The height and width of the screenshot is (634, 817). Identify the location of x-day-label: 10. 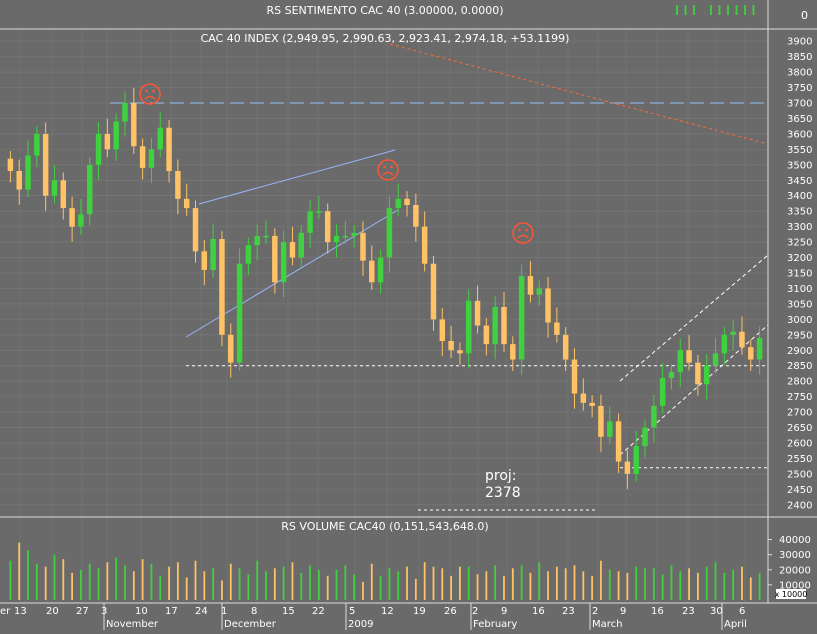
(141, 611).